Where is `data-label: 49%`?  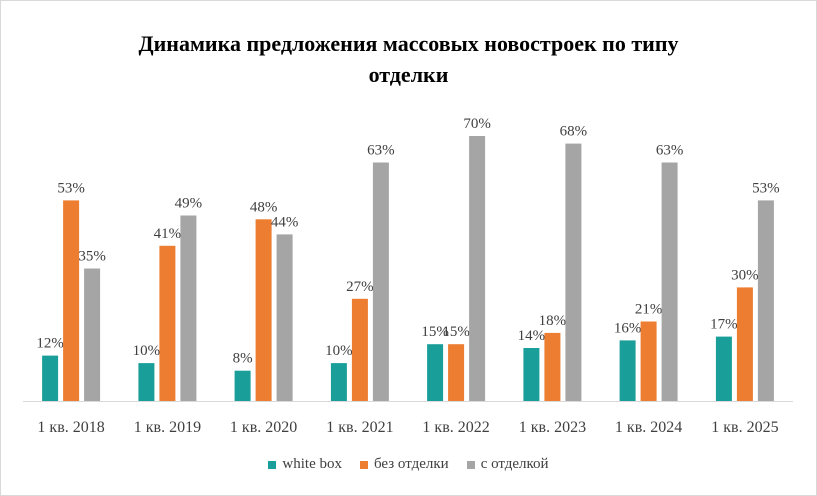
data-label: 49% is located at coordinates (189, 204).